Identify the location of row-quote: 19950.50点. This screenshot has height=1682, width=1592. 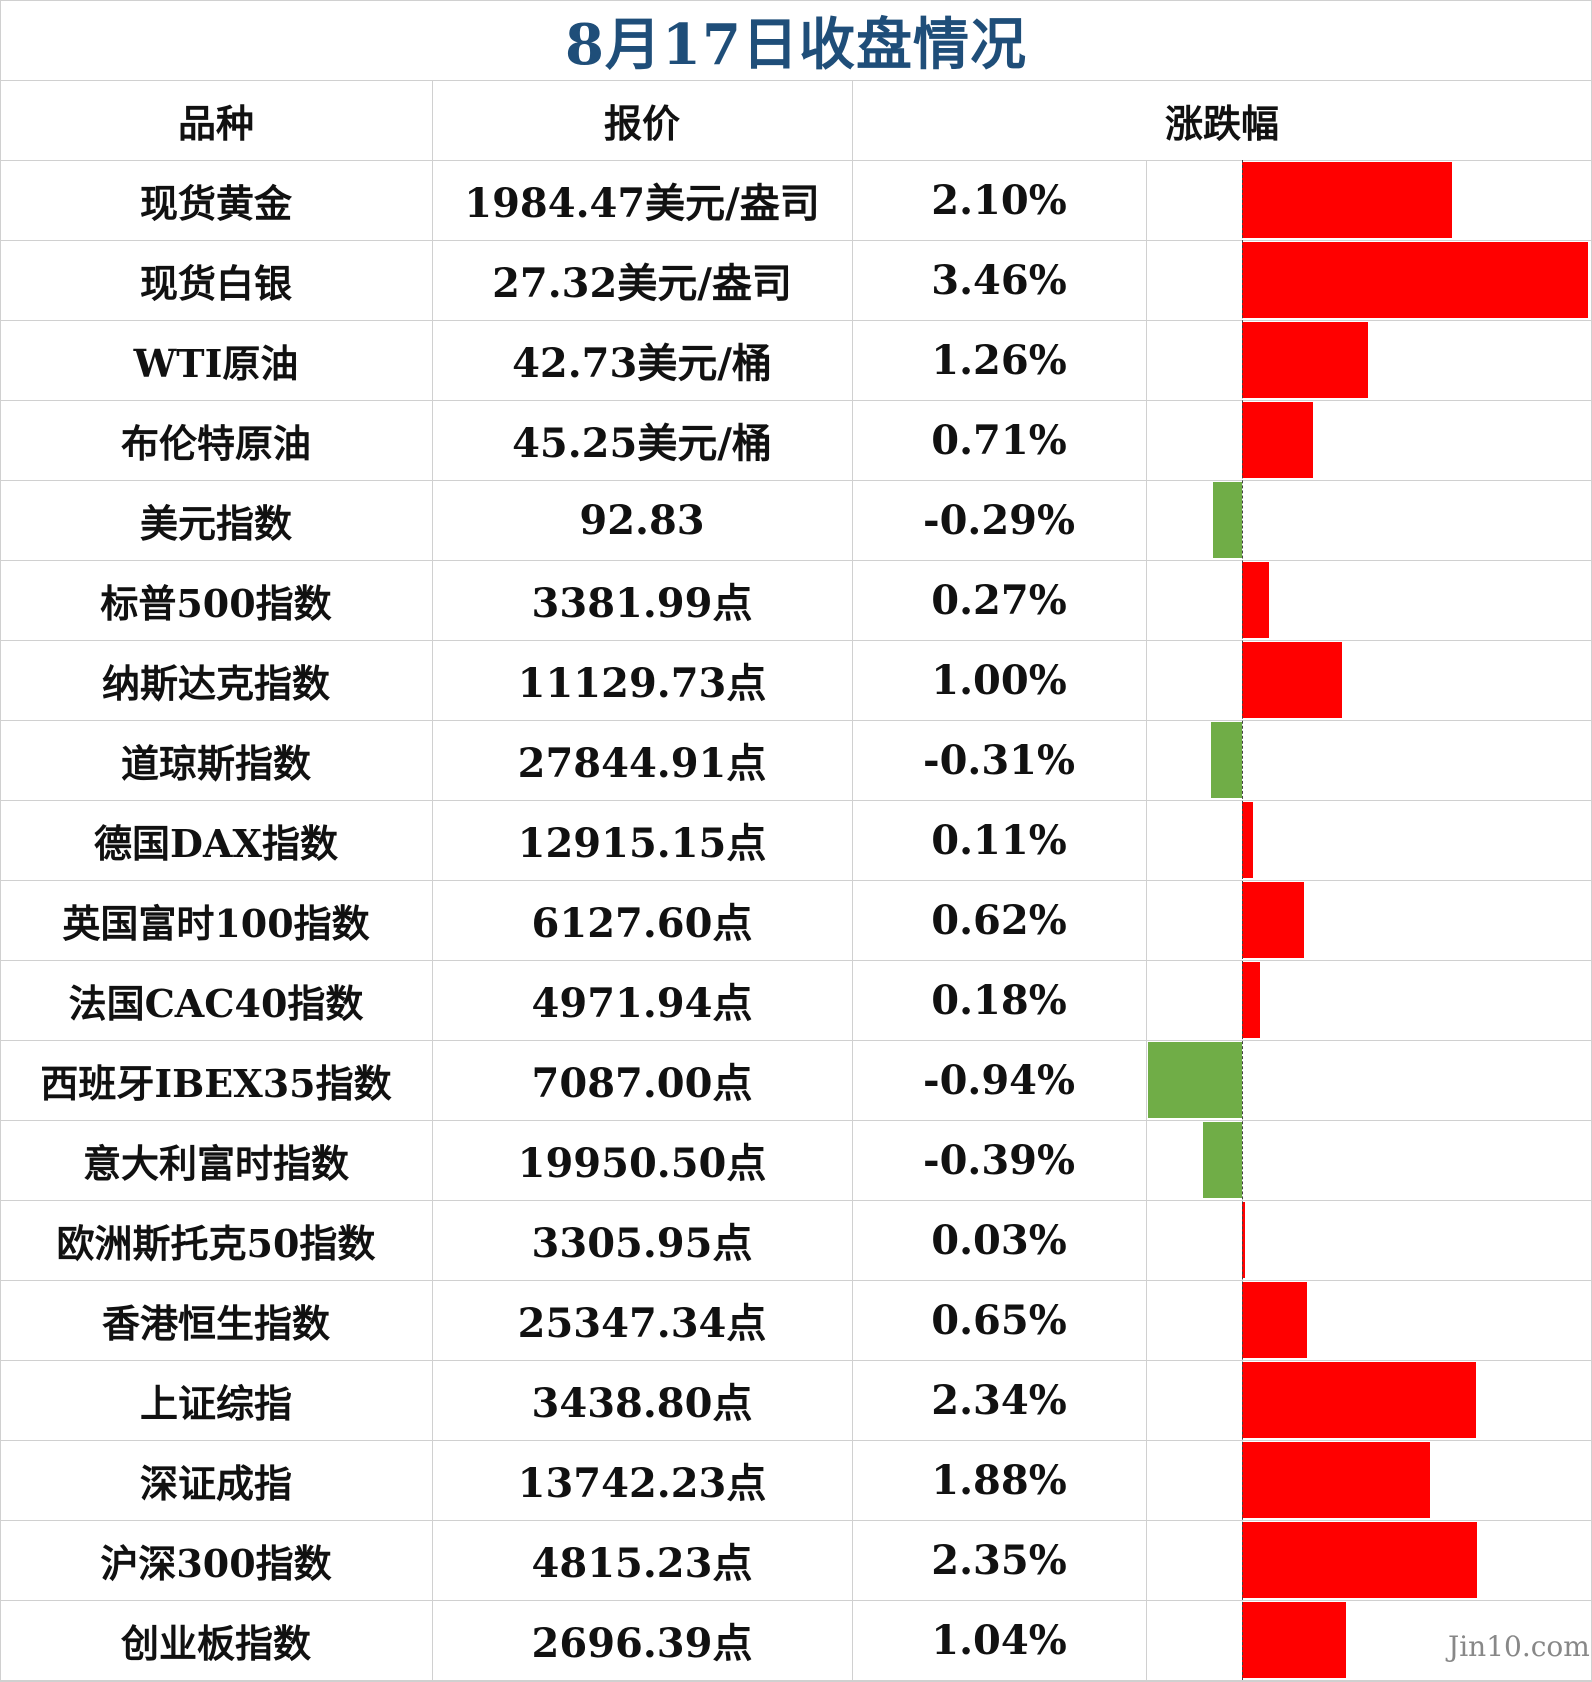
(642, 1163).